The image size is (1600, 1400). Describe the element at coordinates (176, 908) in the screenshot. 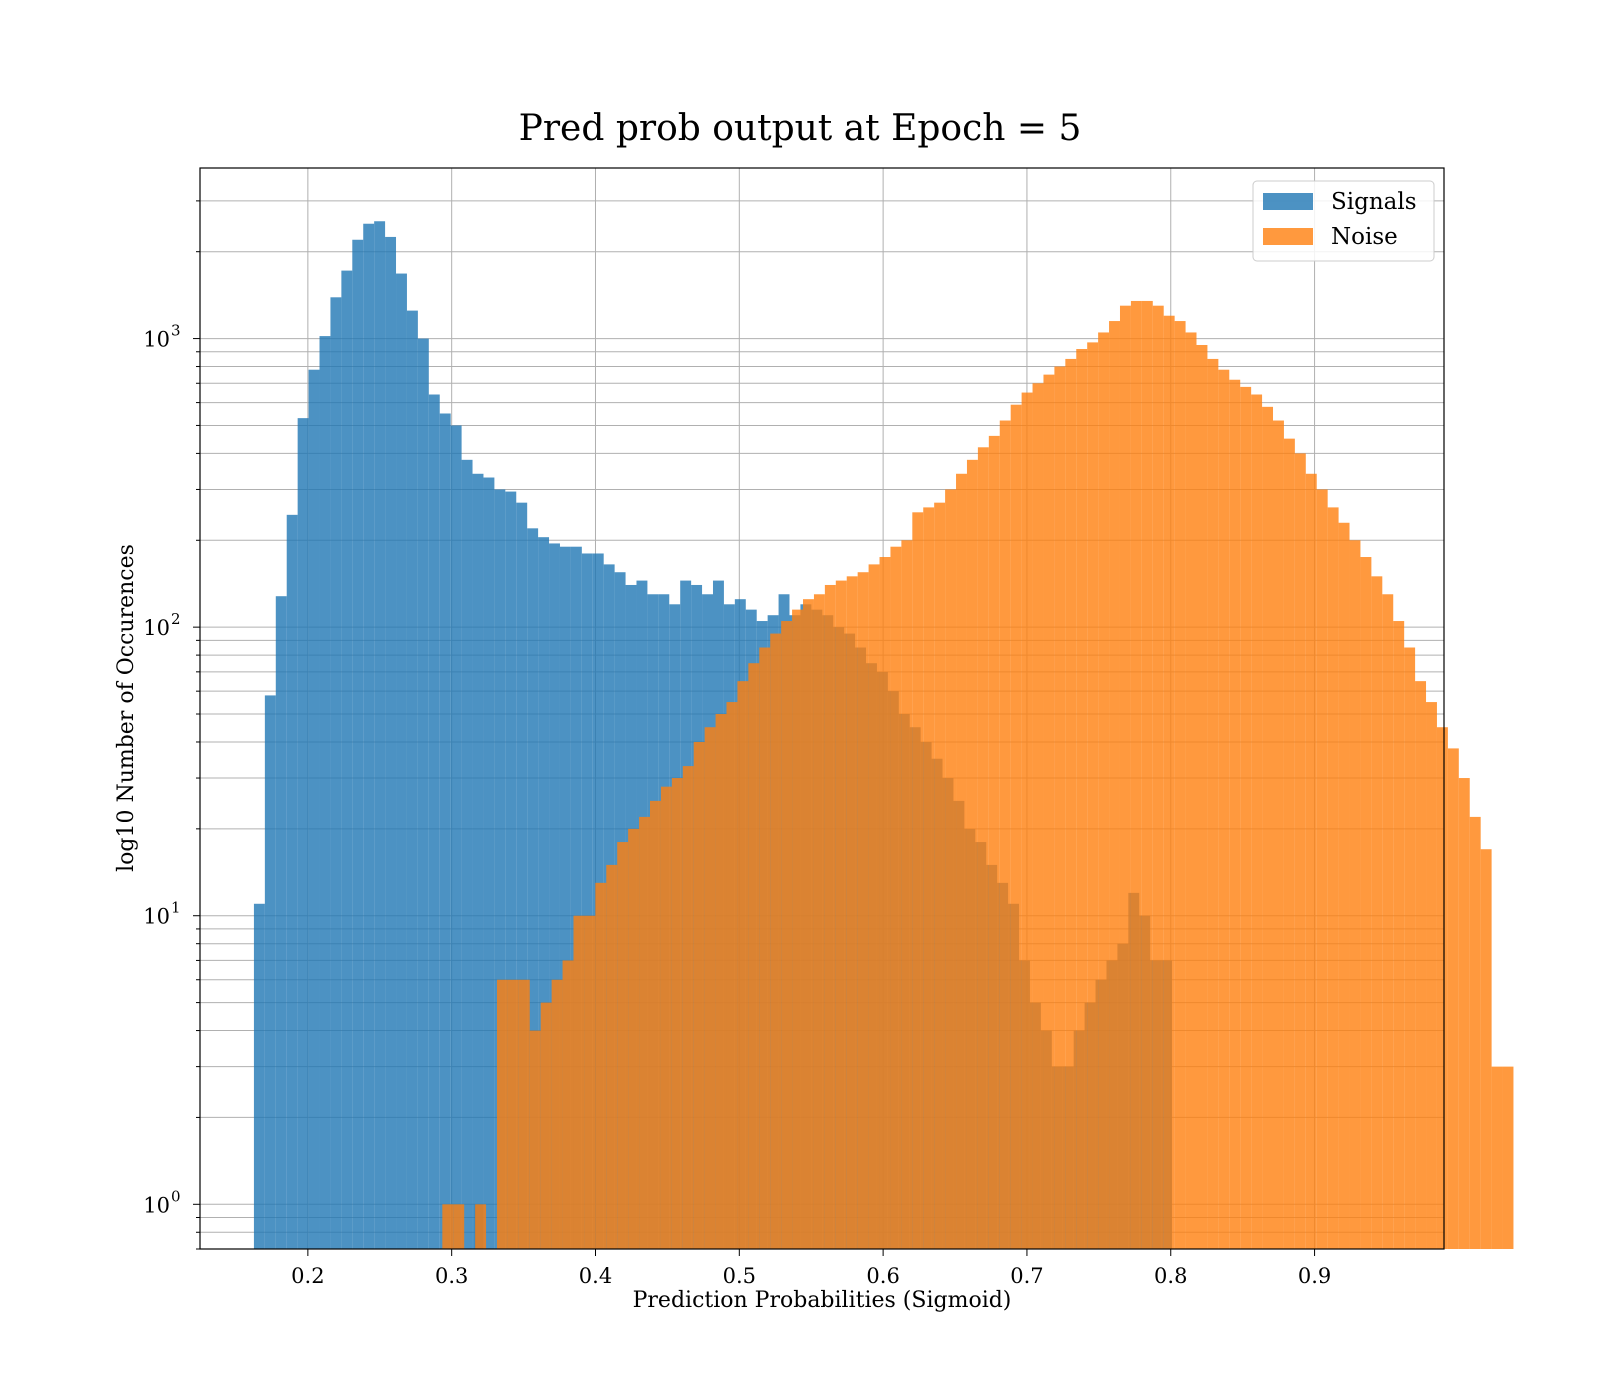

I see `y-tick-exponent: 1` at that location.